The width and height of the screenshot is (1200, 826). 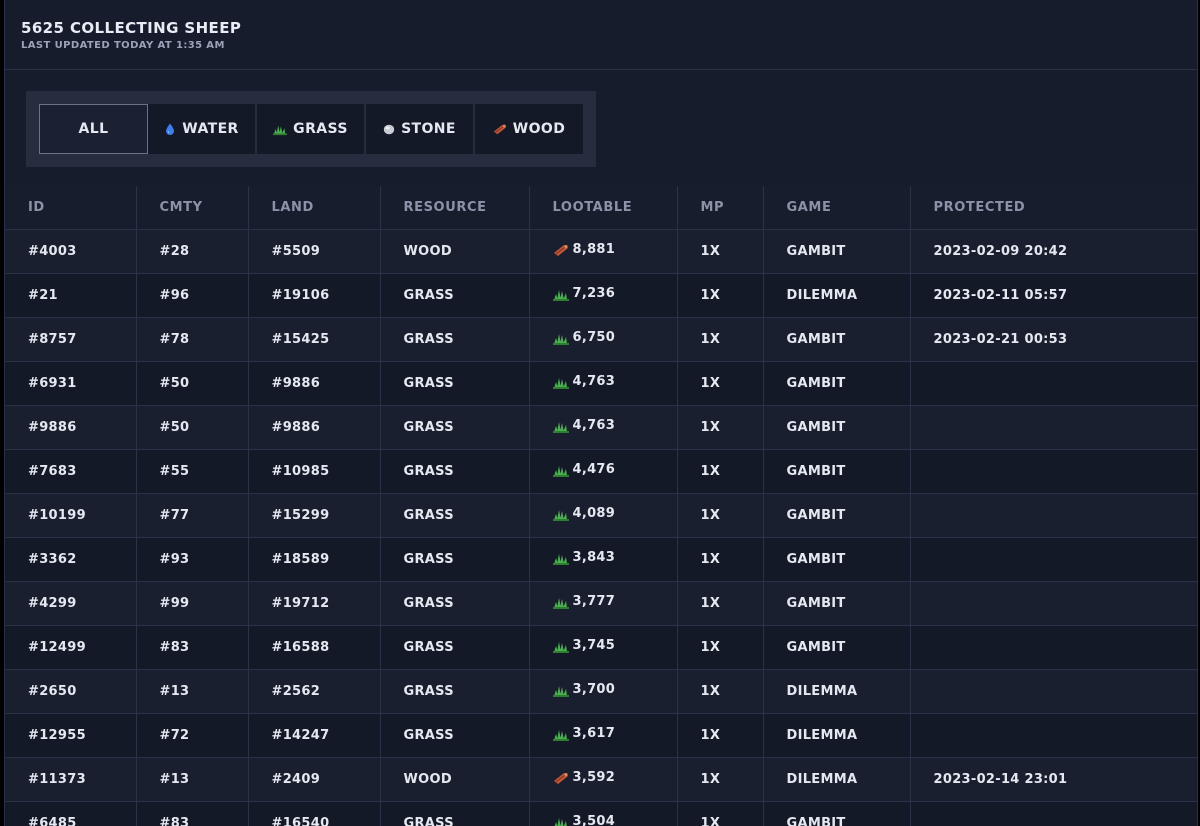 I want to click on cell-land: #9886, so click(x=314, y=383).